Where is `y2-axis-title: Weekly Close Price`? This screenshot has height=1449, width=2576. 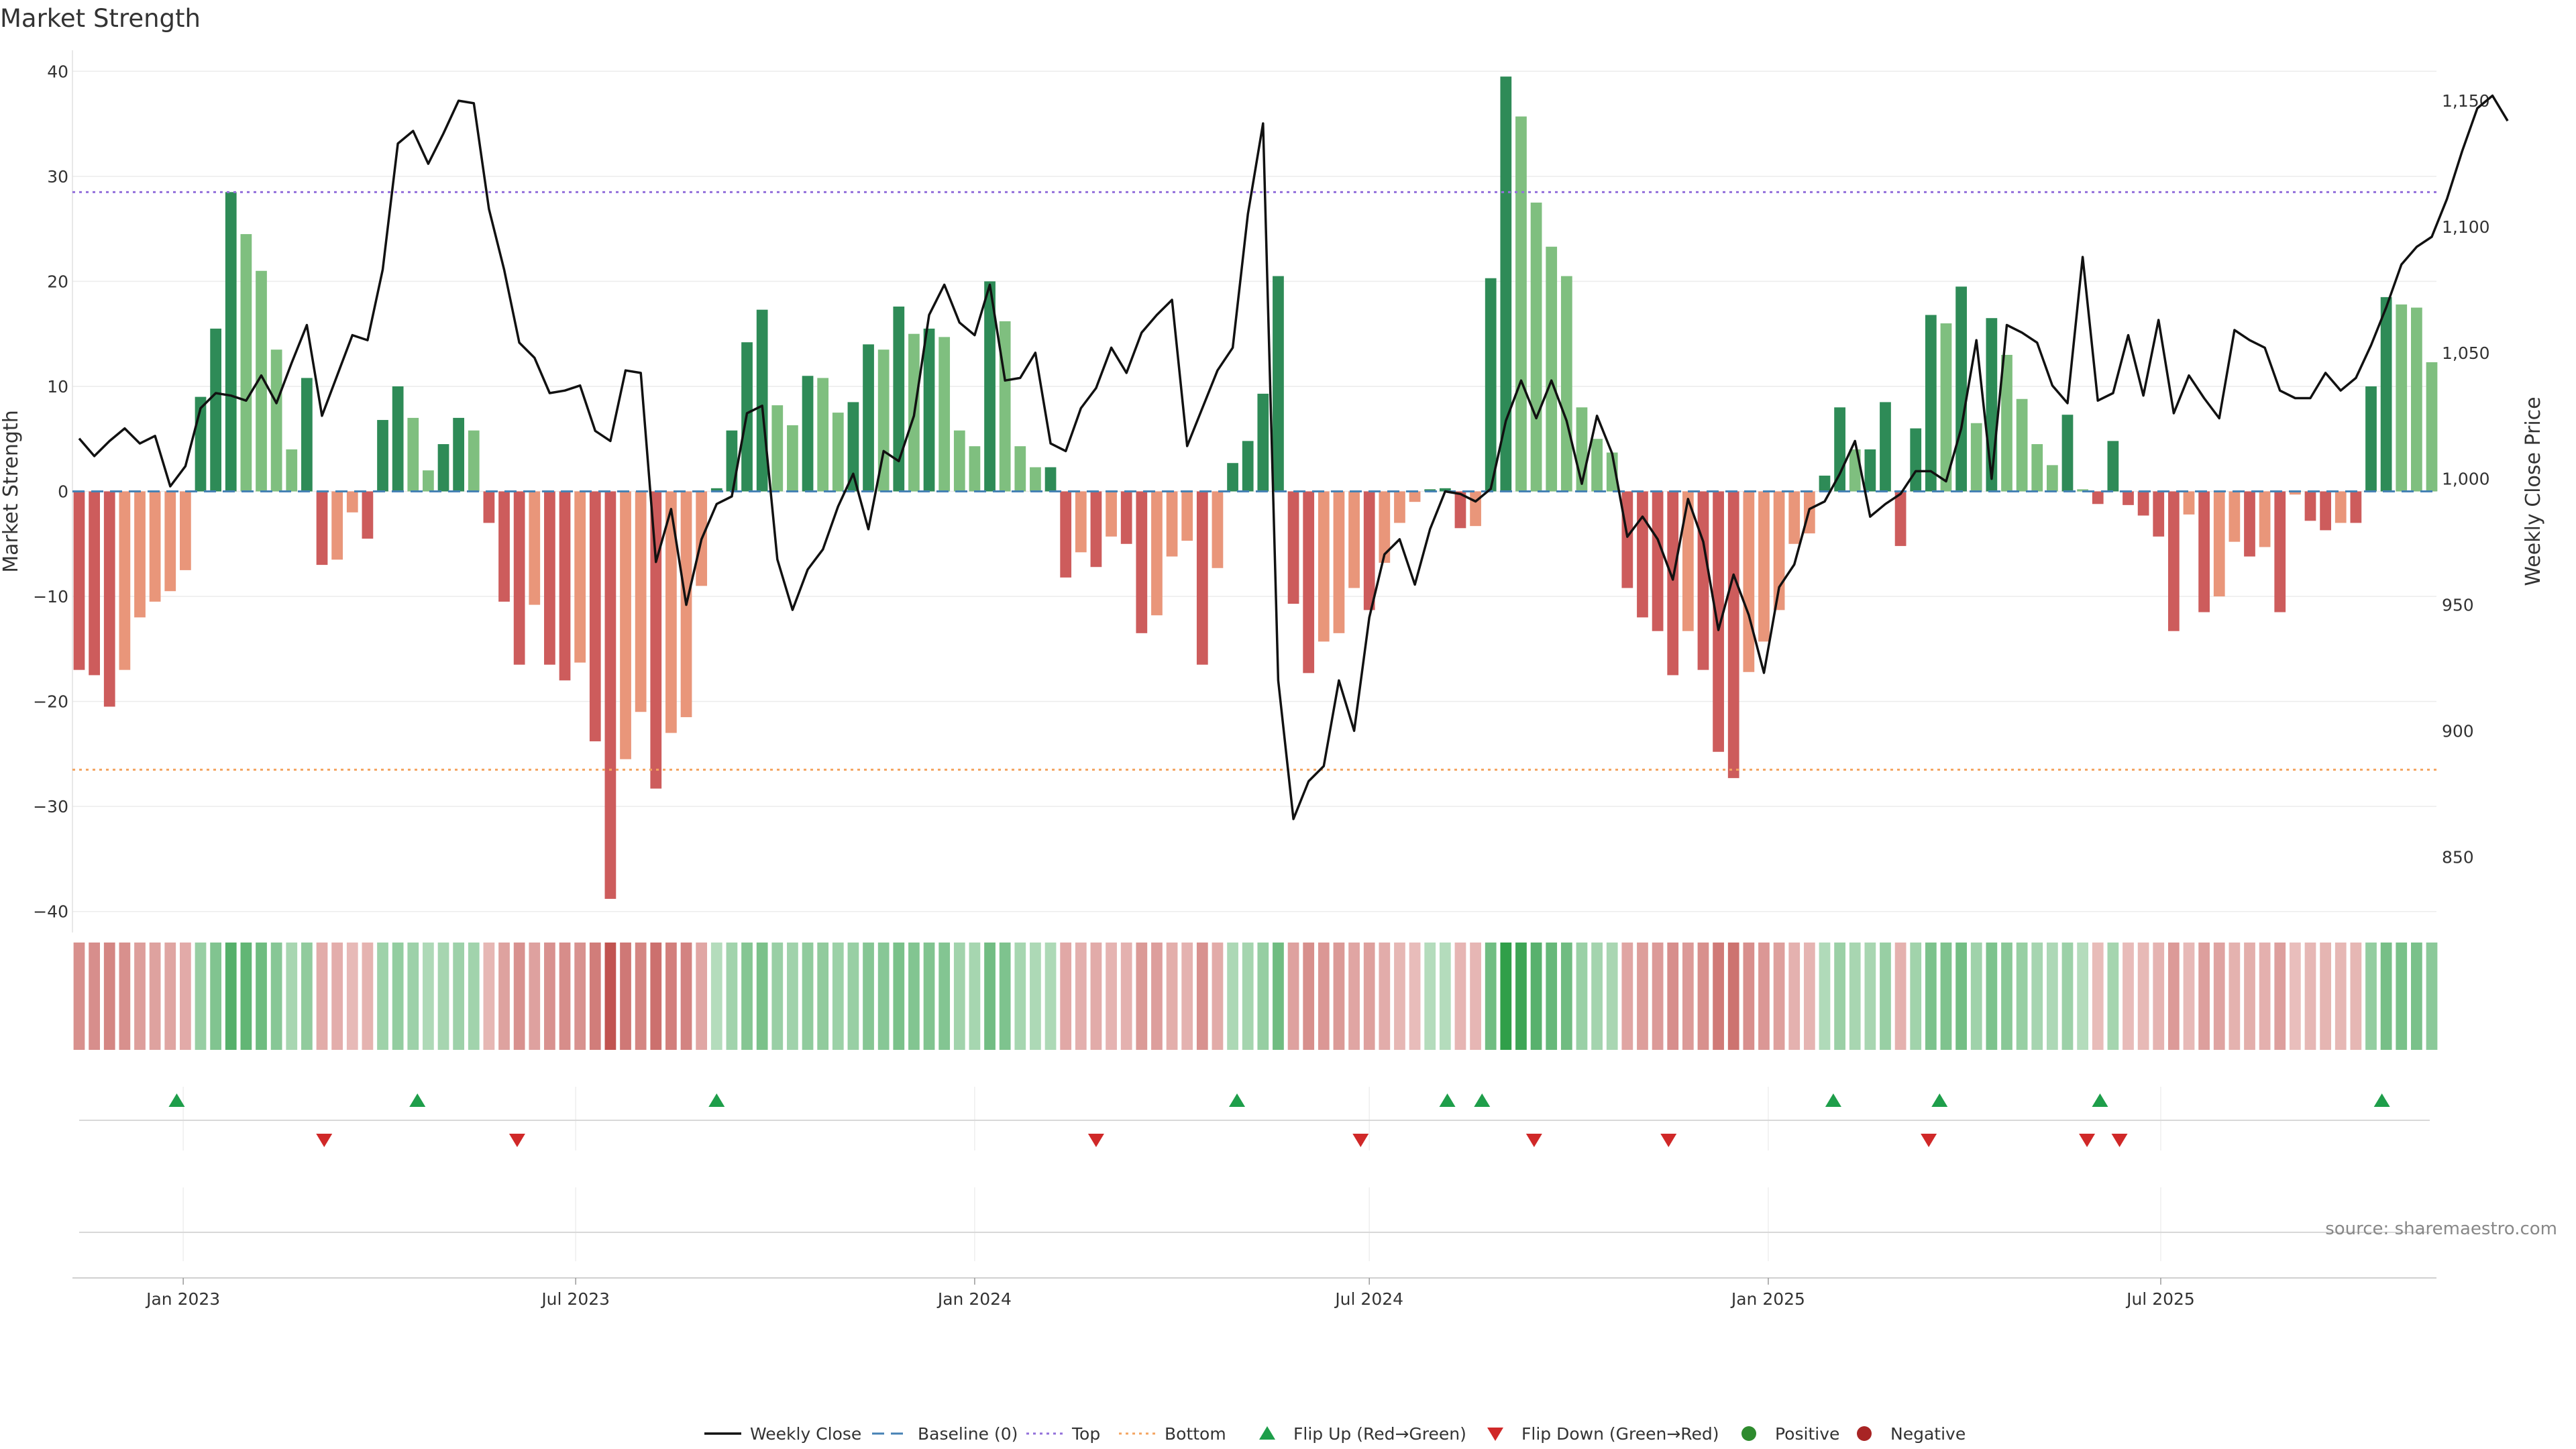
y2-axis-title: Weekly Close Price is located at coordinates (2533, 491).